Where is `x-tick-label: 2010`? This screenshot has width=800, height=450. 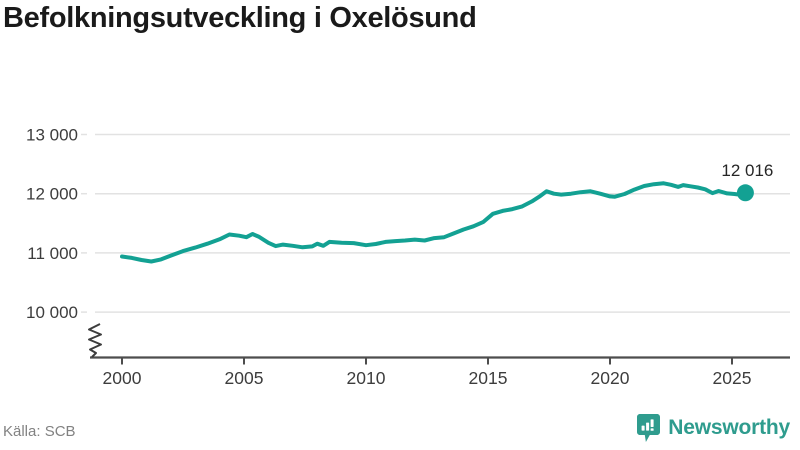
x-tick-label: 2010 is located at coordinates (366, 378).